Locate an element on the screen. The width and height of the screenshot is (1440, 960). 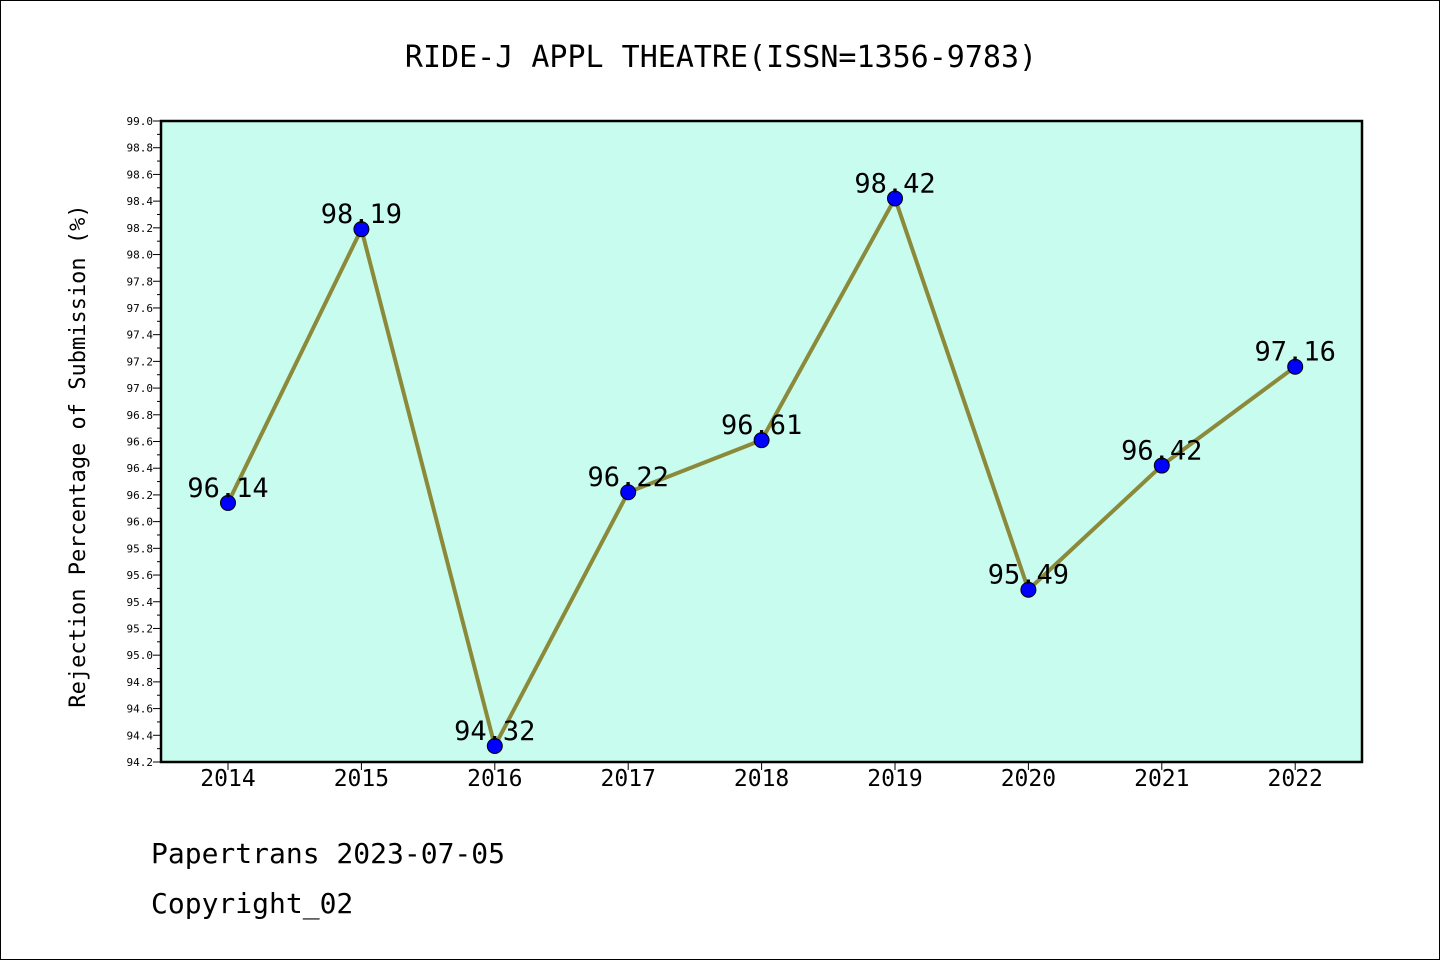
y-tick-label: 94.2 is located at coordinates (140, 762).